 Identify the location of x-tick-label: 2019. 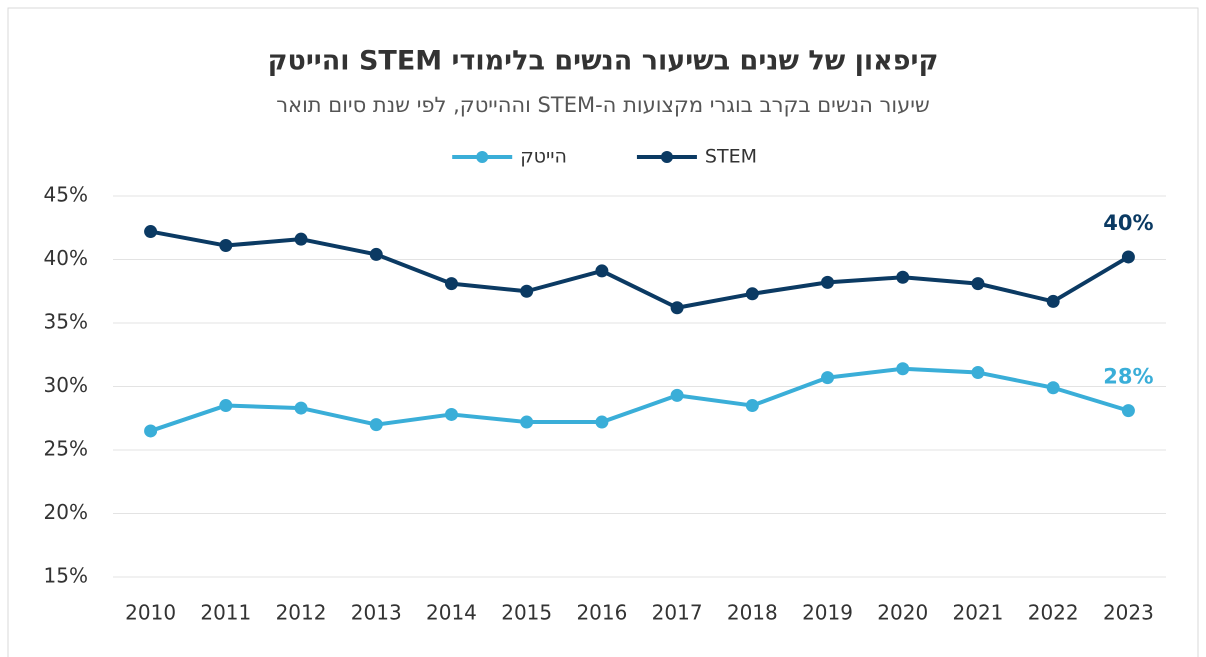
(827, 613).